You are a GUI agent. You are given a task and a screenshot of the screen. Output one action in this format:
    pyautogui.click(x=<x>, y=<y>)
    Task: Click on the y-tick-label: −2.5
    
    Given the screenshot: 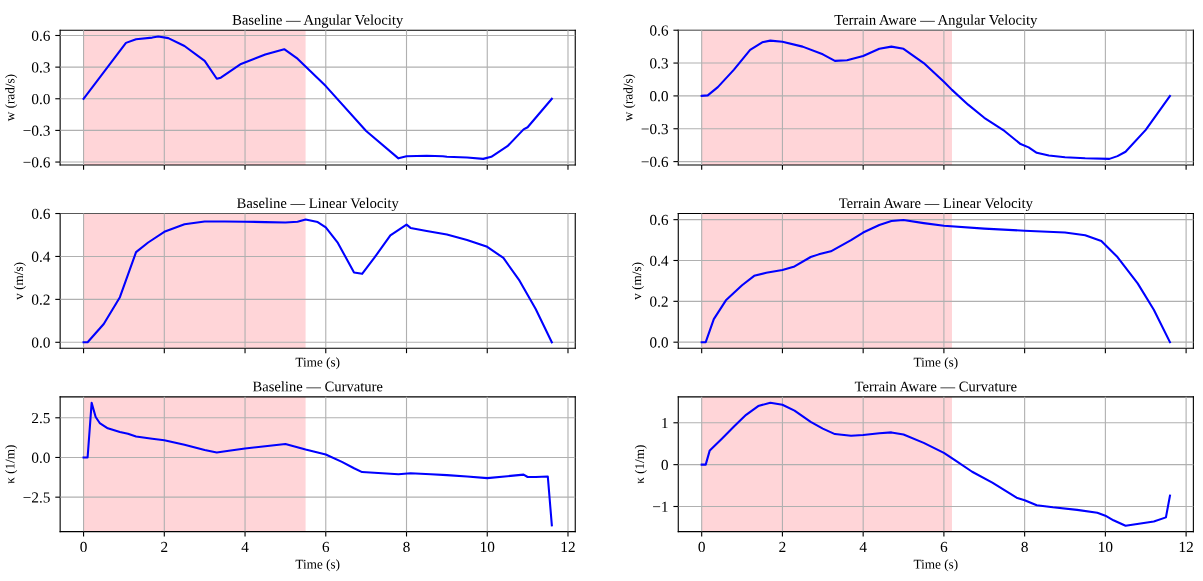 What is the action you would take?
    pyautogui.click(x=36, y=497)
    